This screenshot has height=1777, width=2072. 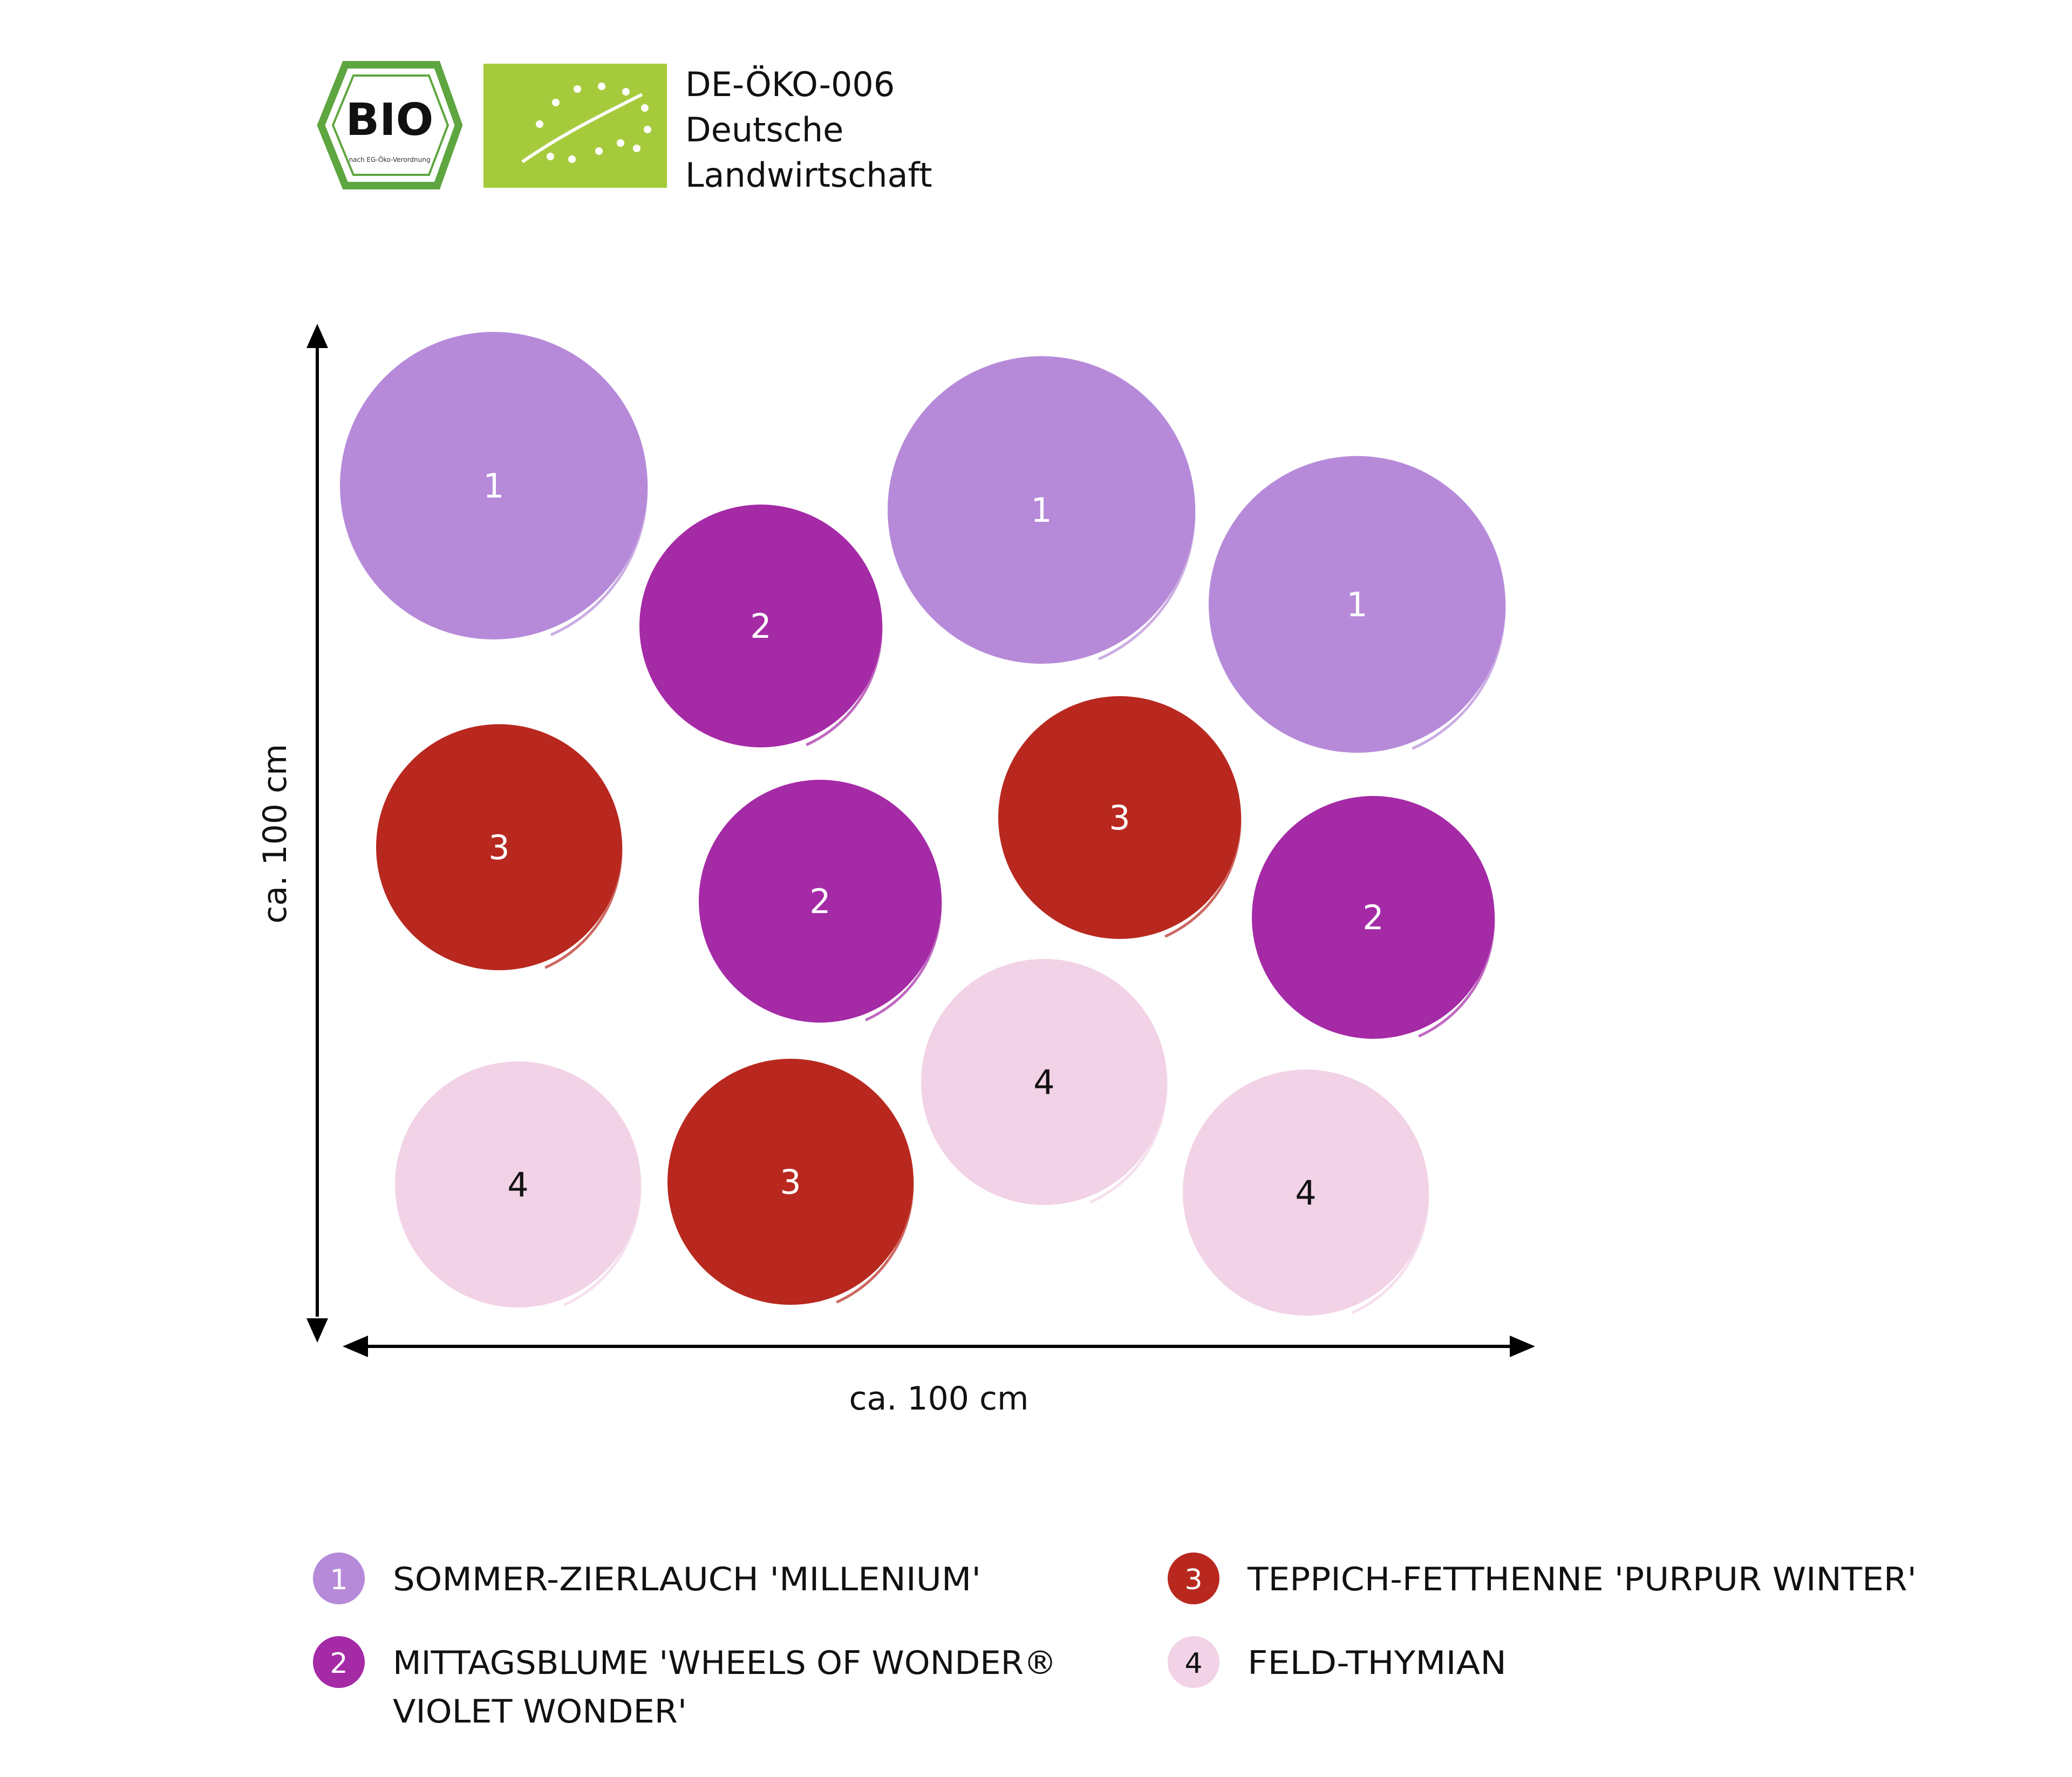 I want to click on legend-number: 4, so click(x=1193, y=1663).